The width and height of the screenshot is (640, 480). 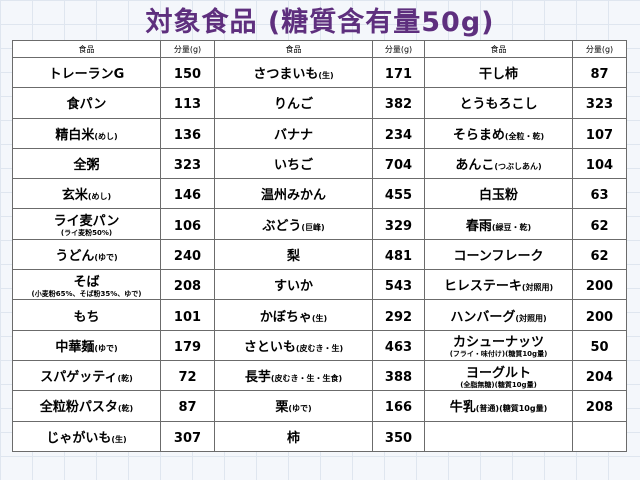 What do you see at coordinates (293, 196) in the screenshot?
I see `food-name: 温州みかん` at bounding box center [293, 196].